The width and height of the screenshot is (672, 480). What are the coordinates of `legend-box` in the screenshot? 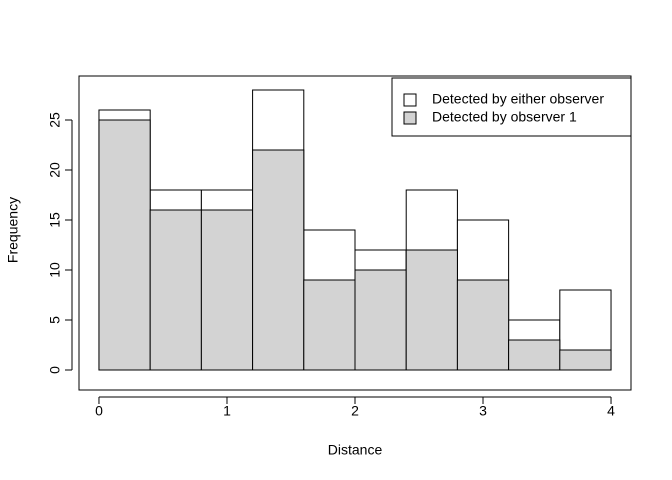 It's located at (511, 107).